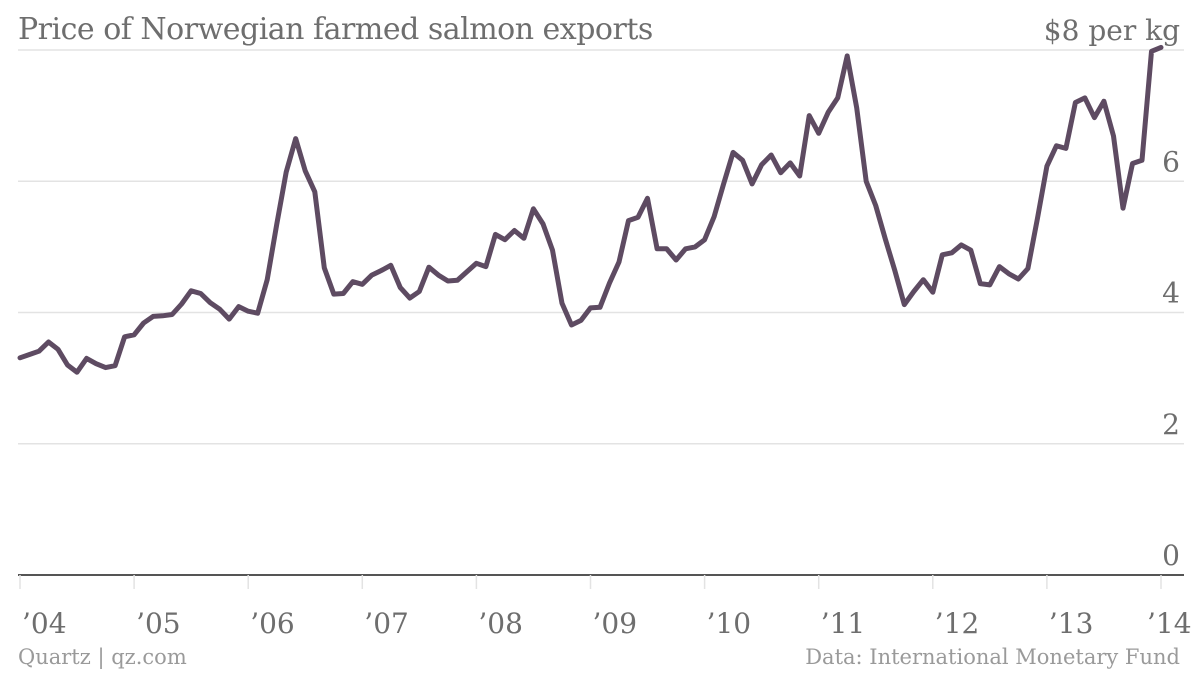 The height and width of the screenshot is (676, 1200). What do you see at coordinates (1171, 424) in the screenshot?
I see `y-tick-label-2: 2` at bounding box center [1171, 424].